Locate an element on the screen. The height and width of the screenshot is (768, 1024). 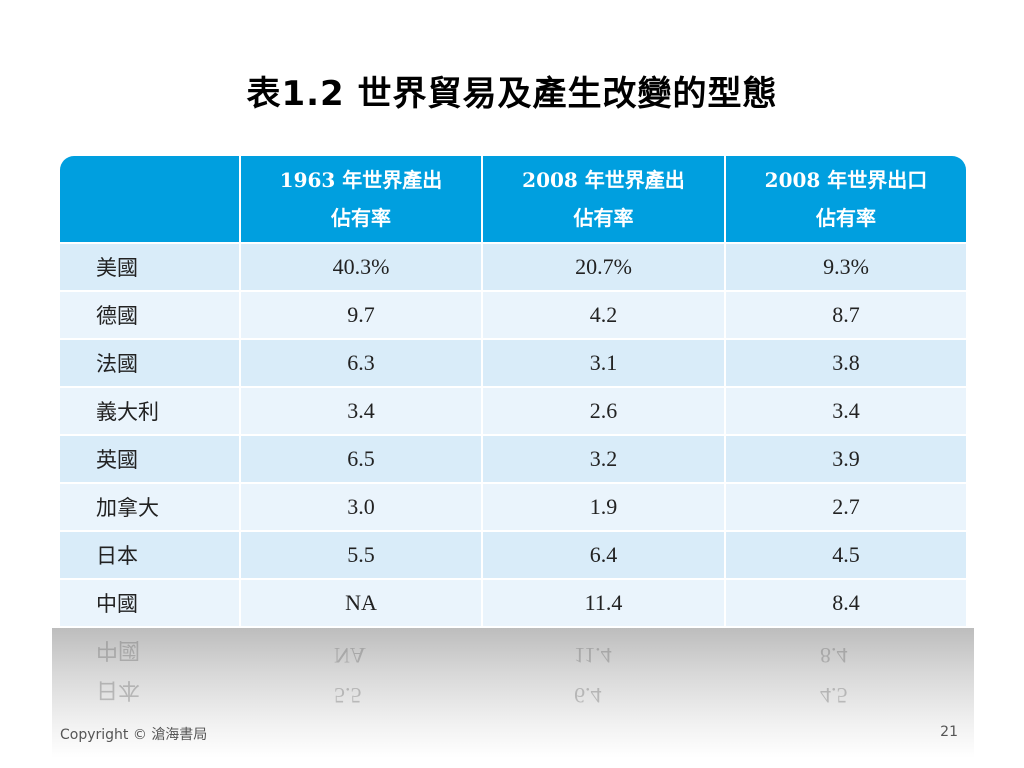
value-cell: 3.2 is located at coordinates (603, 458).